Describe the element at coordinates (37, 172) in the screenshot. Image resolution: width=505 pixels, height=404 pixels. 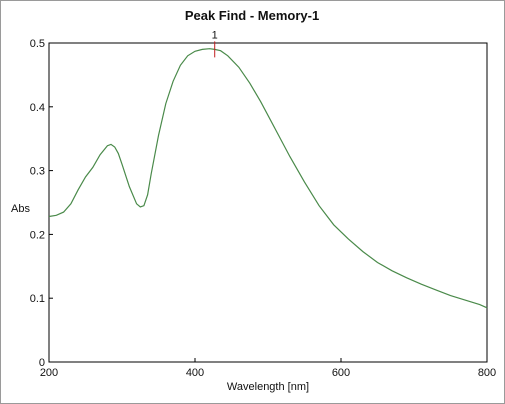
I see `y-tick-label: 0.3` at that location.